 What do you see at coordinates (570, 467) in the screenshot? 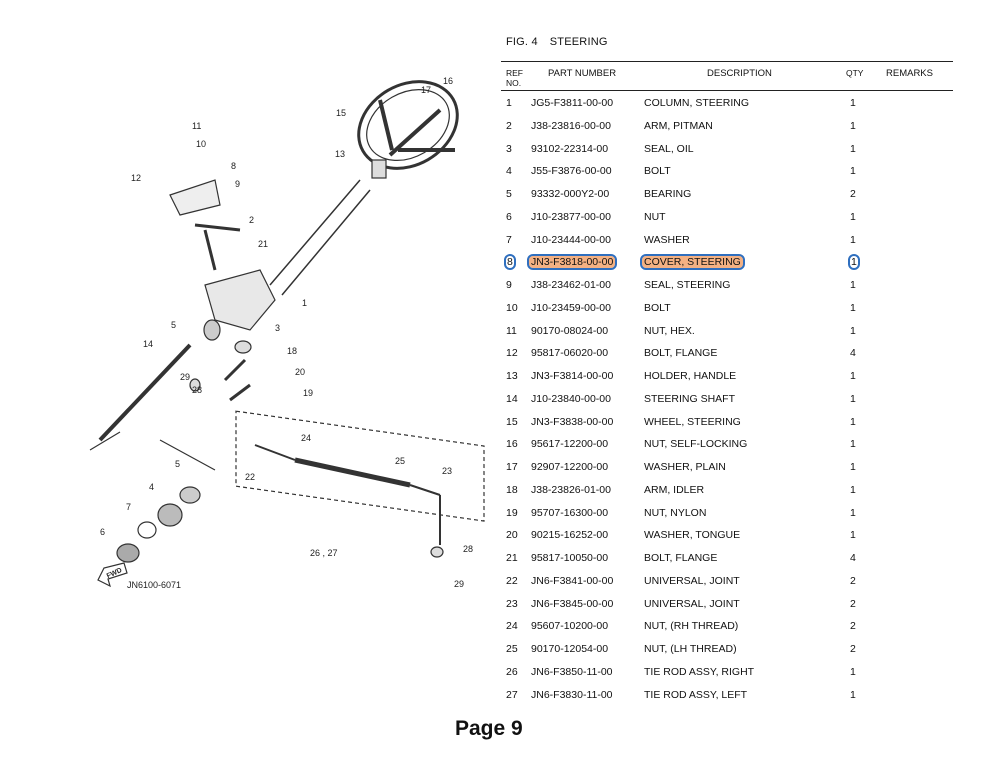
I see `part-number-cell: 92907-12200-00` at bounding box center [570, 467].